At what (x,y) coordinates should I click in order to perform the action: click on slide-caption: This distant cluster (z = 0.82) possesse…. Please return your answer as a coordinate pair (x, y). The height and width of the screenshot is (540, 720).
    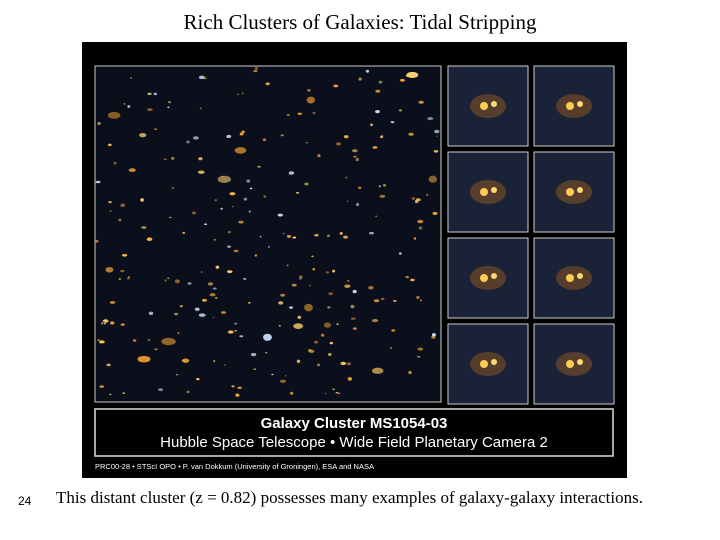
    Looking at the image, I should click on (349, 497).